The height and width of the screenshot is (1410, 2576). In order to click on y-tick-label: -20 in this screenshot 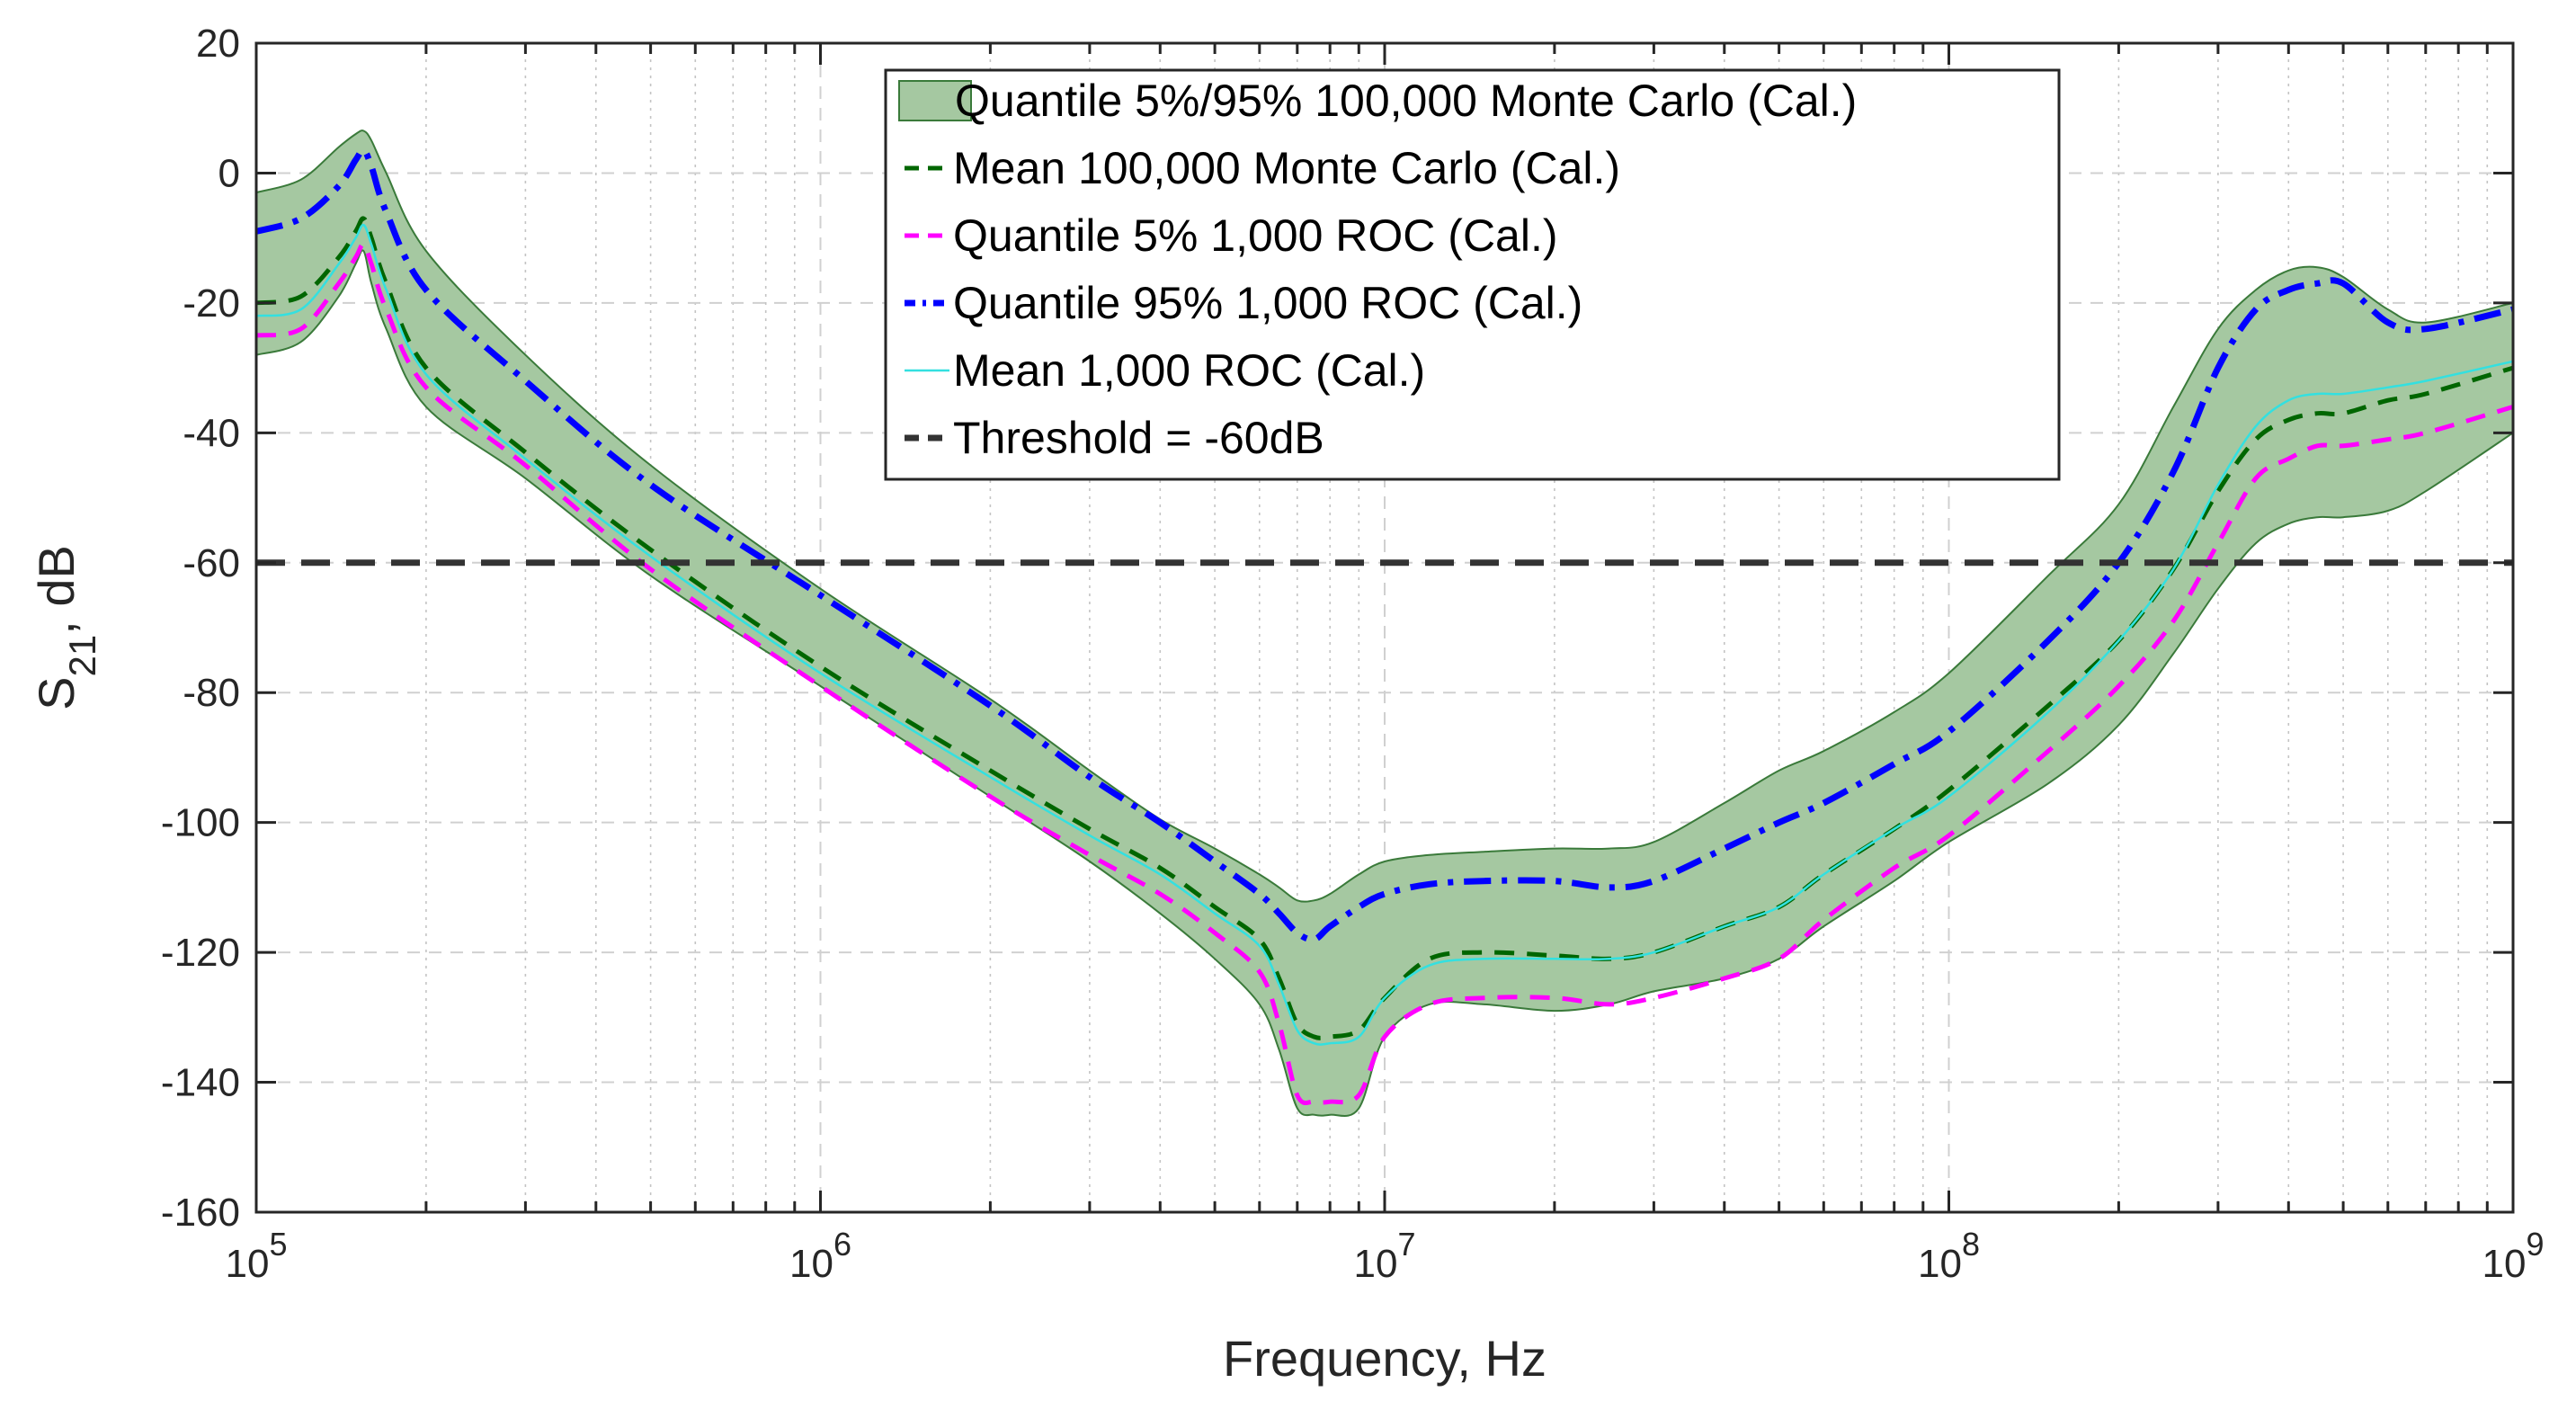, I will do `click(212, 303)`.